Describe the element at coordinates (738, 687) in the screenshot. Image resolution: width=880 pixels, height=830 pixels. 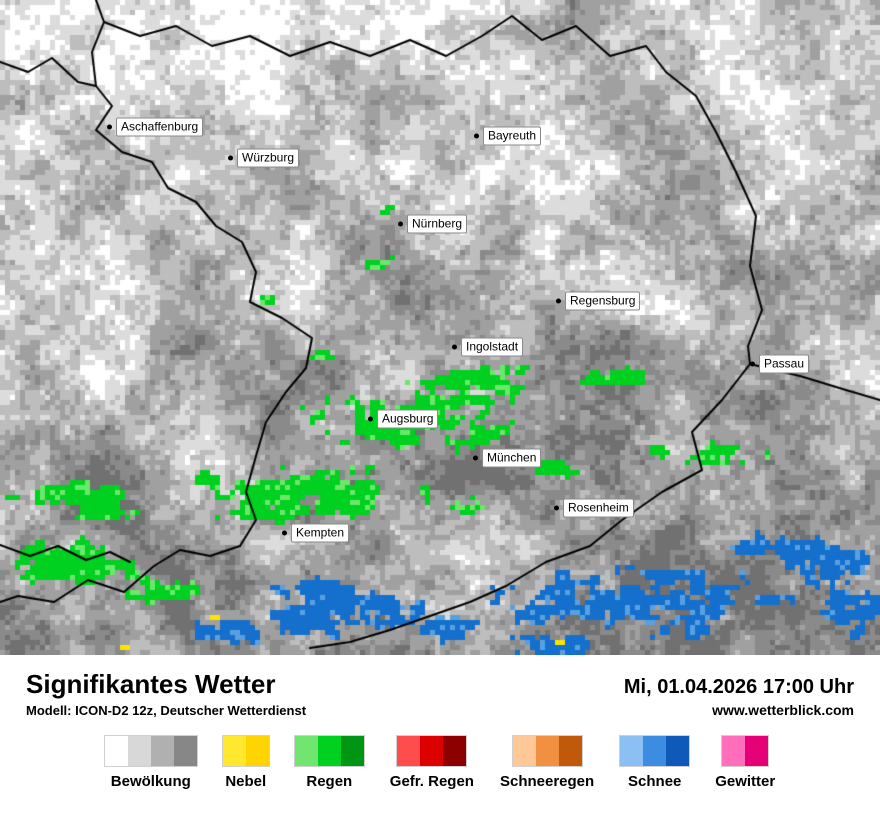
I see `forecast-datetime: Mi, 01.04.2026 17:00 Uhr` at that location.